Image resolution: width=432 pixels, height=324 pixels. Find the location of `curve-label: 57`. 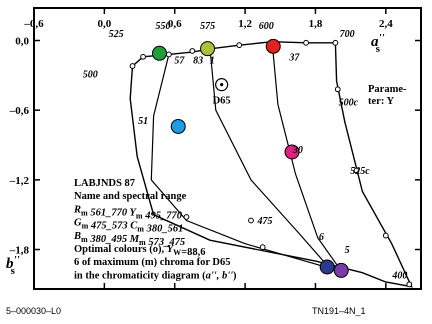

curve-label: 57 is located at coordinates (179, 61).